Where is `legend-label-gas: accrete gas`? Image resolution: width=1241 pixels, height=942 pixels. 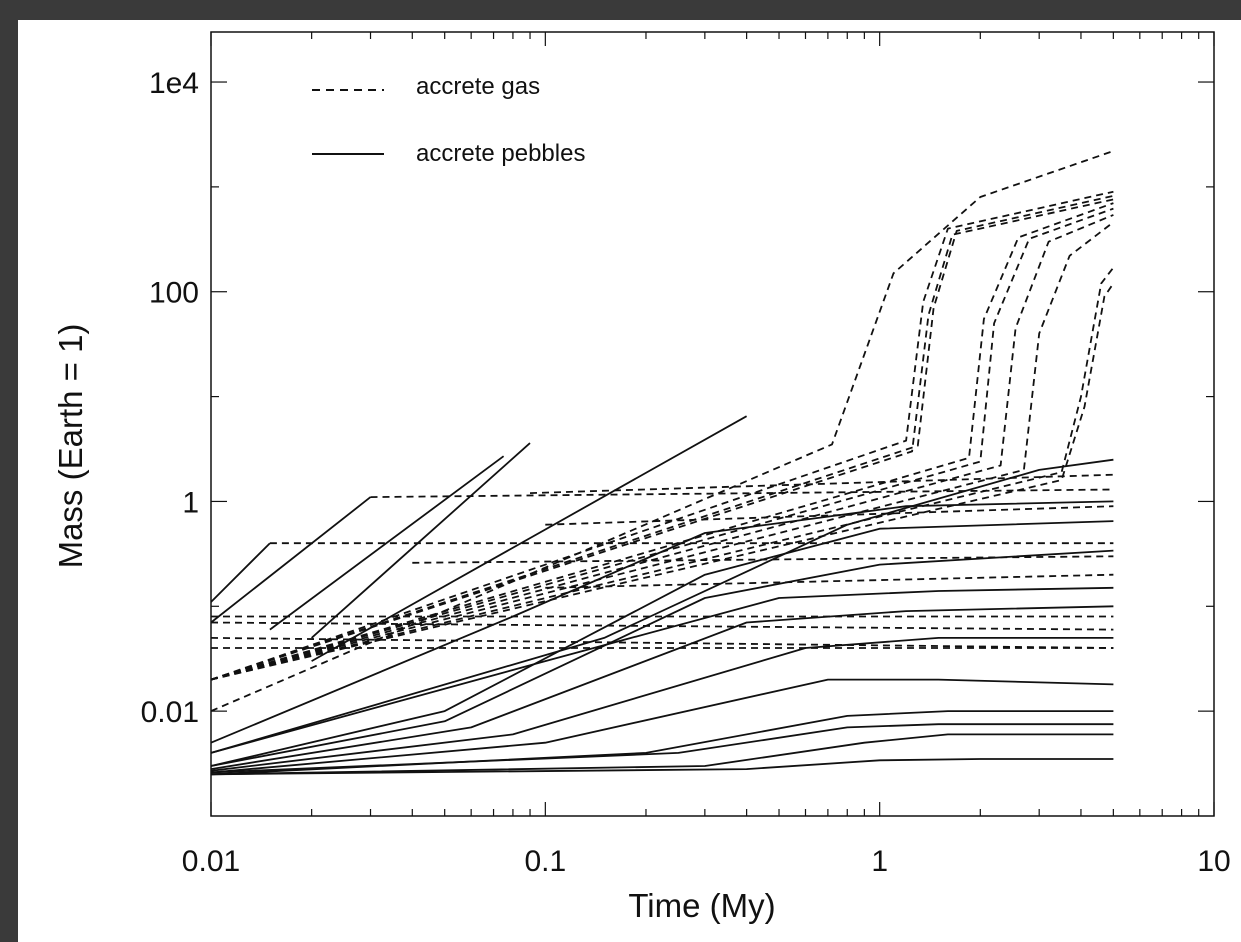 legend-label-gas: accrete gas is located at coordinates (478, 86).